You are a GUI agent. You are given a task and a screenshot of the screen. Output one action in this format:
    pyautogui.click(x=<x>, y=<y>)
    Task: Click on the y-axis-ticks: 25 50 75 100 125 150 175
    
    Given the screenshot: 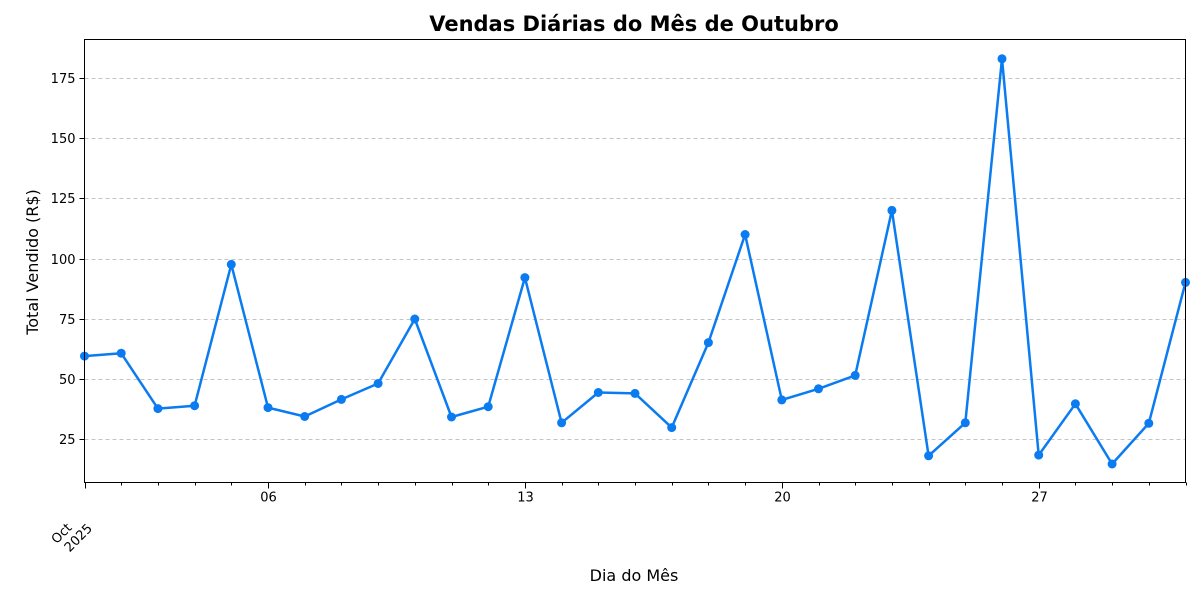 What is the action you would take?
    pyautogui.click(x=68, y=260)
    